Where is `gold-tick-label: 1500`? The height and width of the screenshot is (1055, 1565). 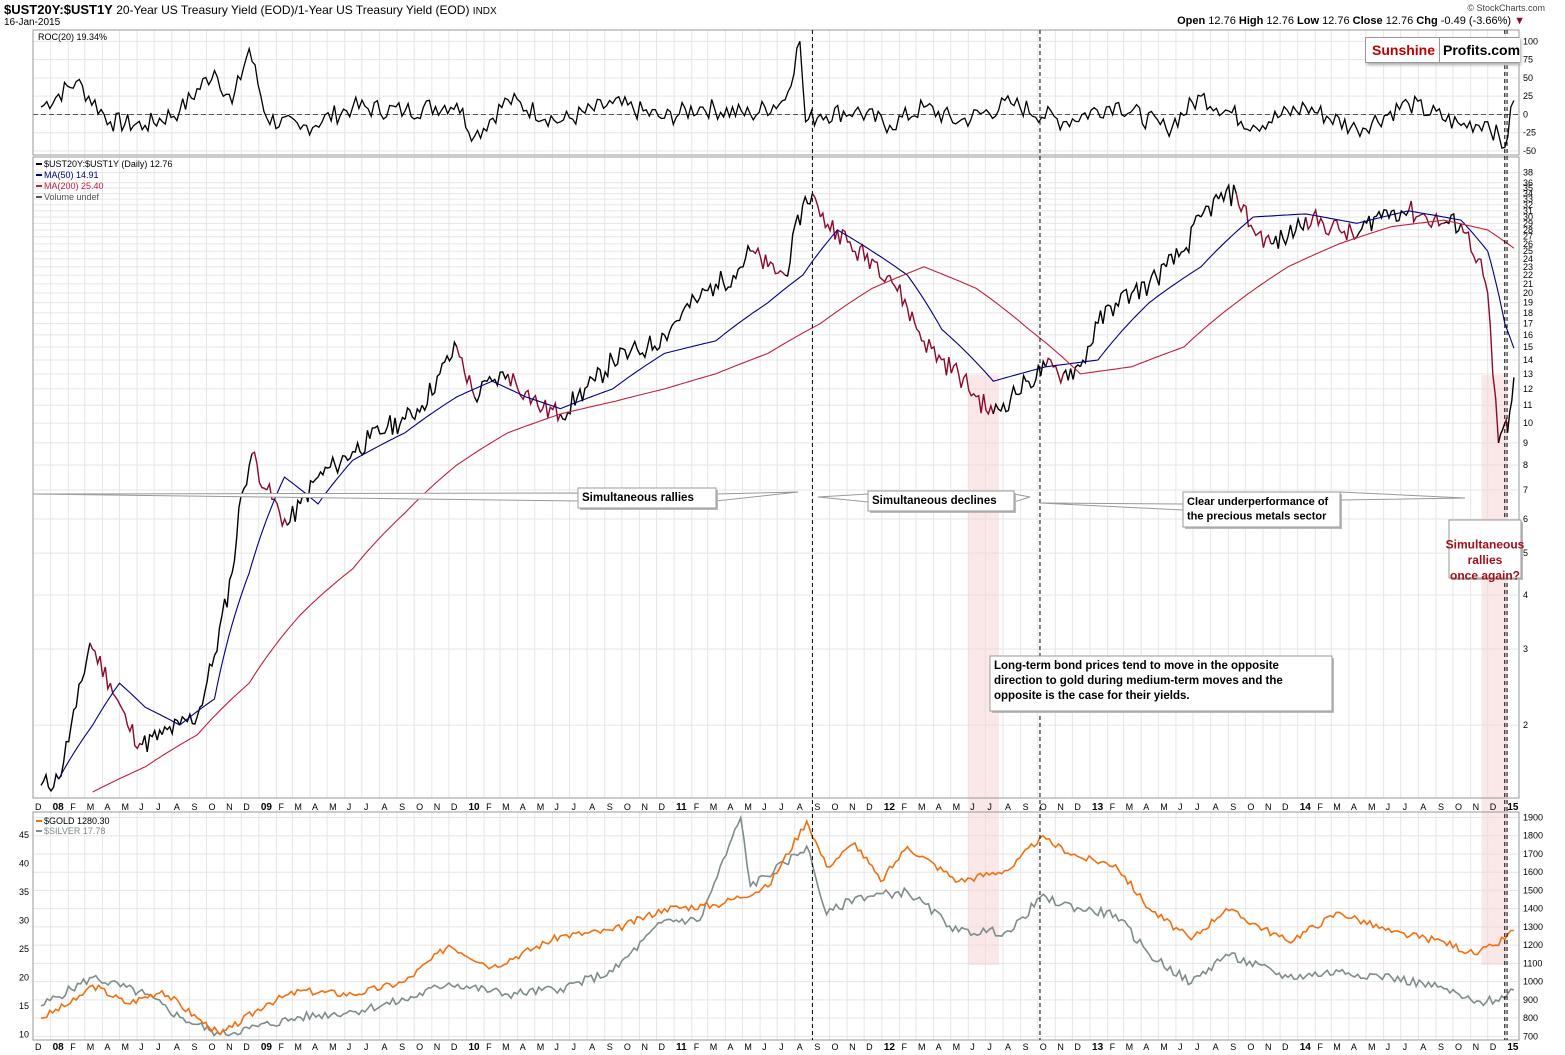 gold-tick-label: 1500 is located at coordinates (1533, 890).